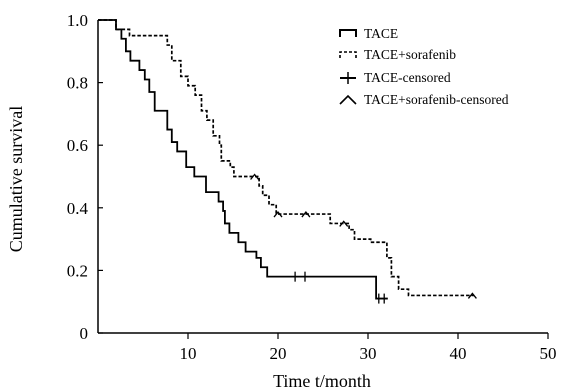 This screenshot has width=563, height=391. Describe the element at coordinates (84, 333) in the screenshot. I see `y-tick-label: 0` at that location.